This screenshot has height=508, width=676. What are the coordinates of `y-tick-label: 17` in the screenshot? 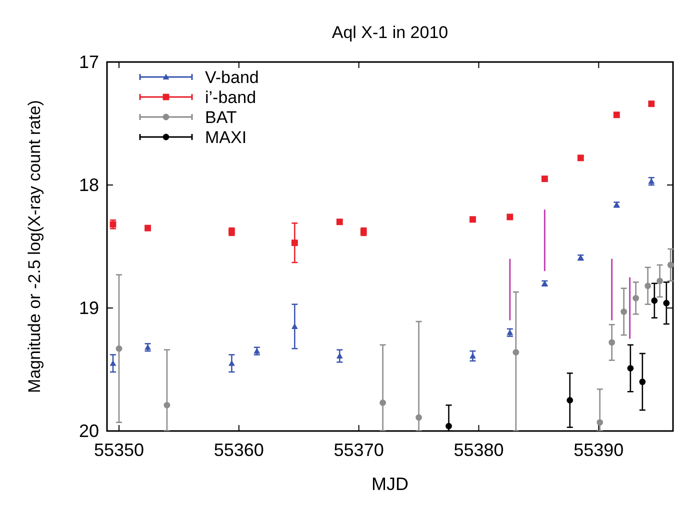 It's located at (88, 62).